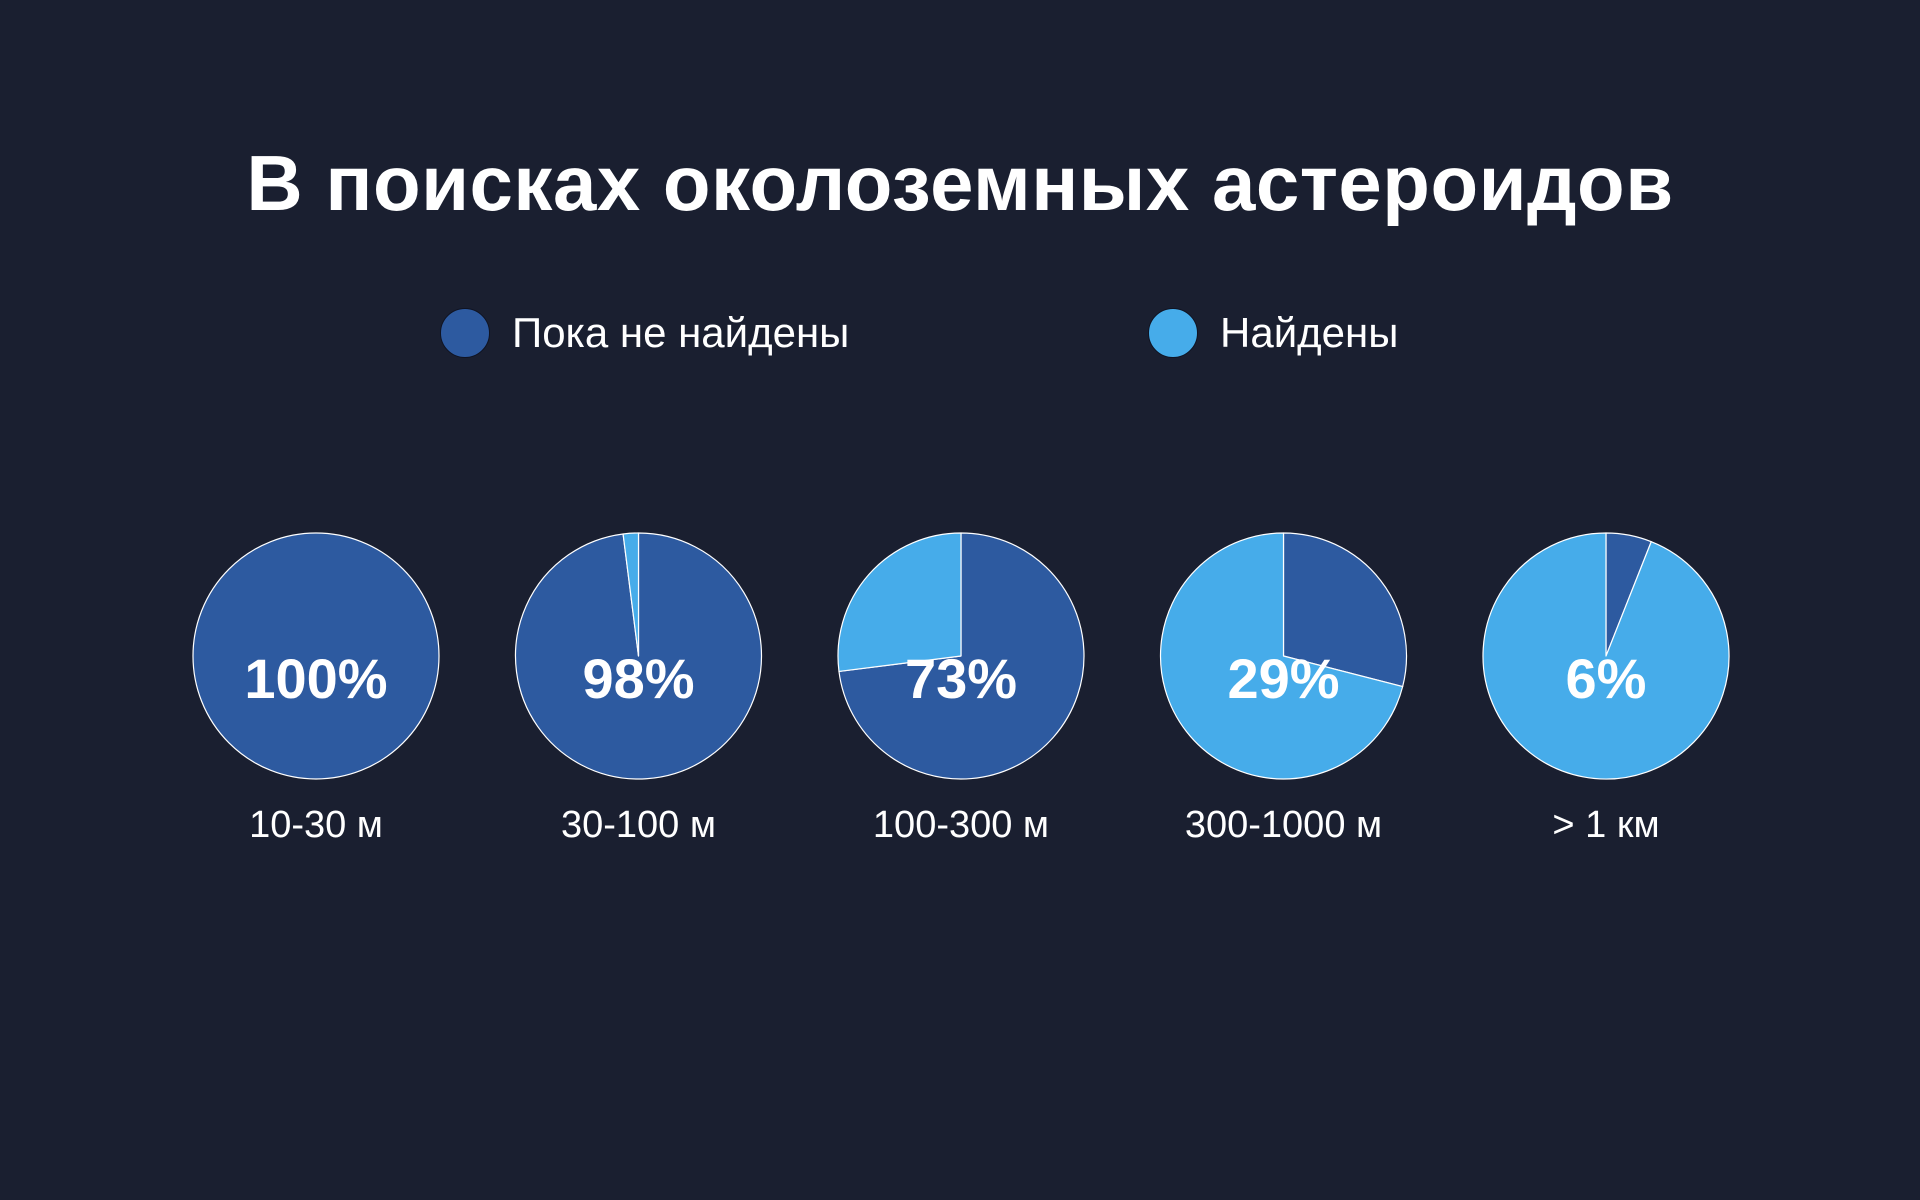 The image size is (1920, 1200). Describe the element at coordinates (638, 825) in the screenshot. I see `pie-category-label: 30-100 м` at that location.